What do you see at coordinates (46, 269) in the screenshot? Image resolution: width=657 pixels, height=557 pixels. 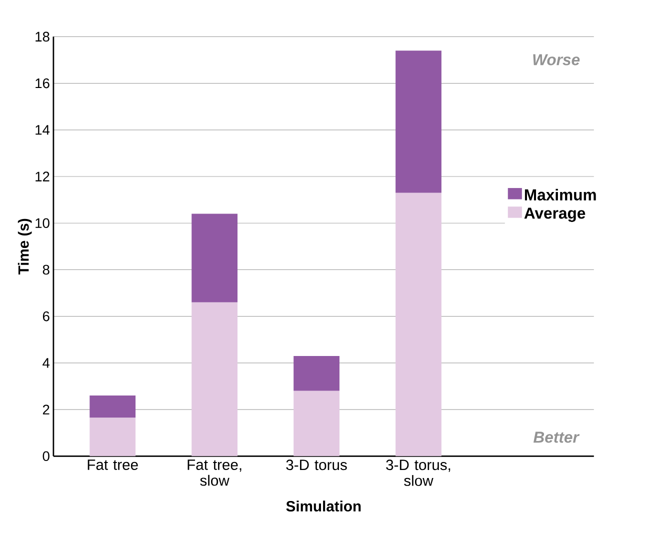 I see `y-tick-label: 8` at bounding box center [46, 269].